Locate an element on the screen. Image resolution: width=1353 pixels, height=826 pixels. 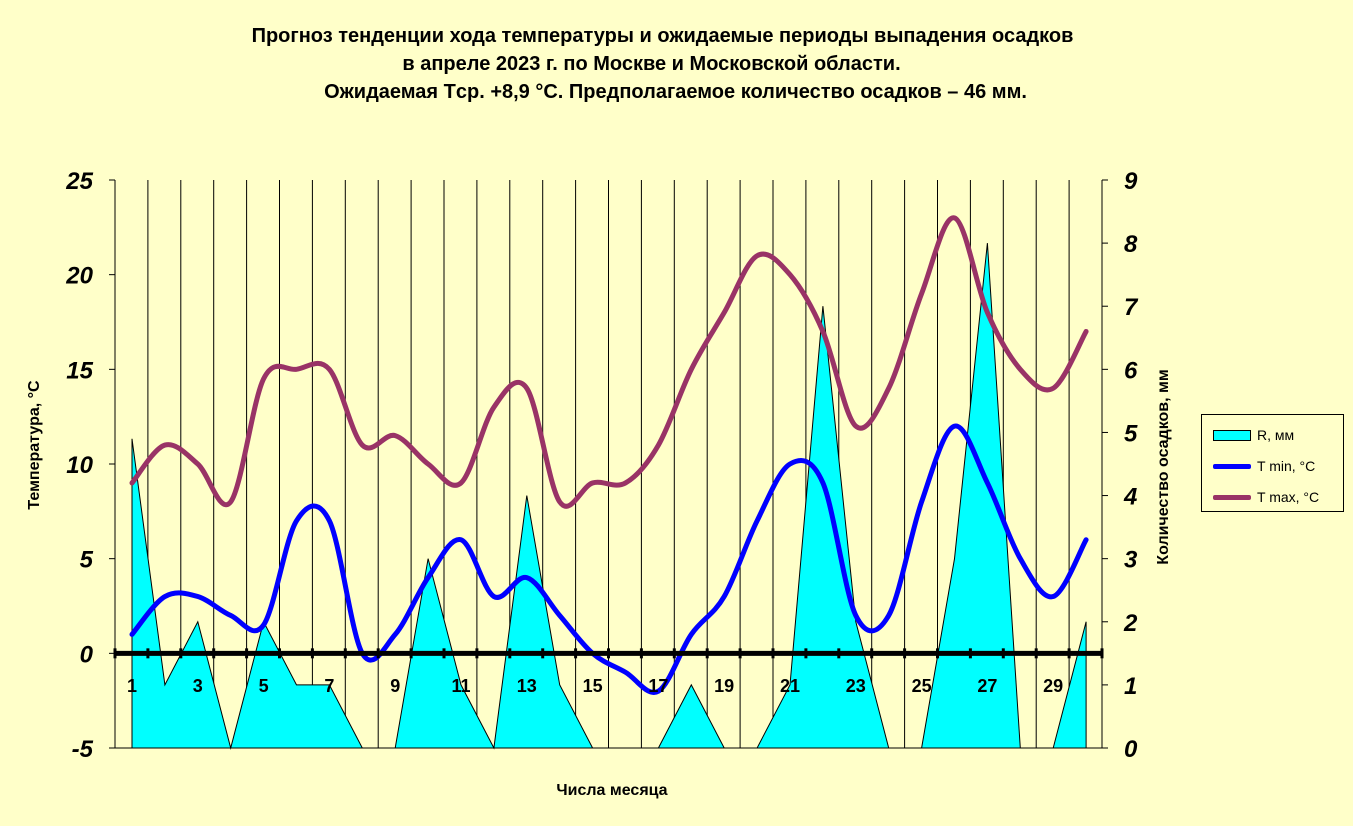
y2-tick-label: 2 is located at coordinates (1130, 623).